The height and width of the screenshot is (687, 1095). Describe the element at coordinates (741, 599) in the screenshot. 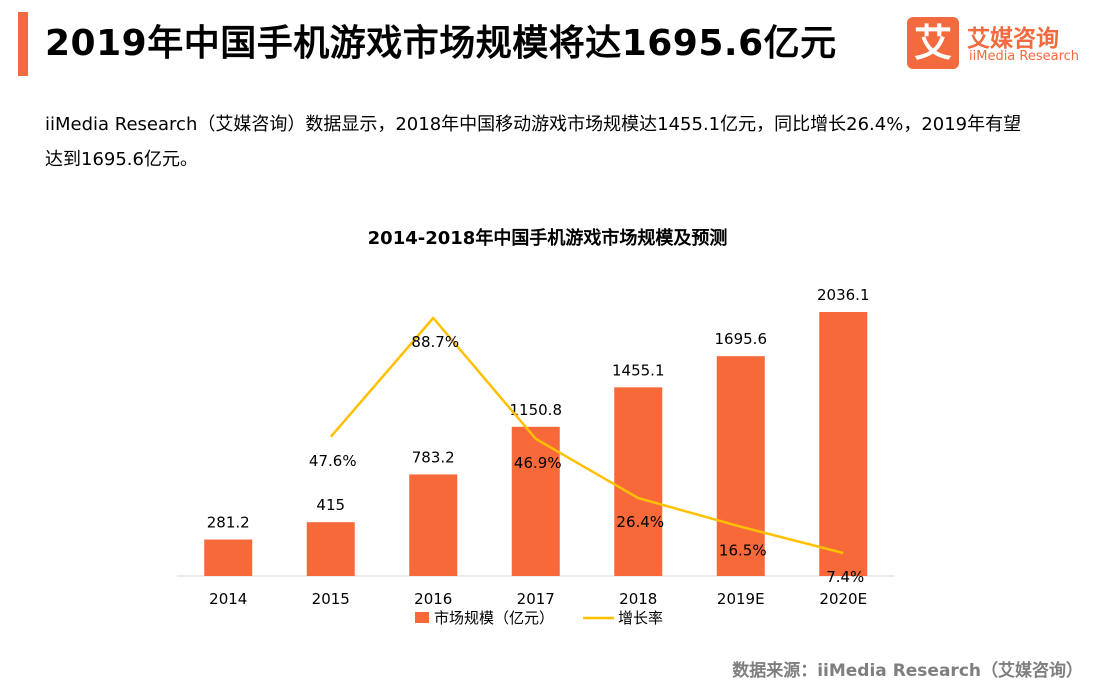

I see `x-tick-label-2019E: 2019E` at that location.